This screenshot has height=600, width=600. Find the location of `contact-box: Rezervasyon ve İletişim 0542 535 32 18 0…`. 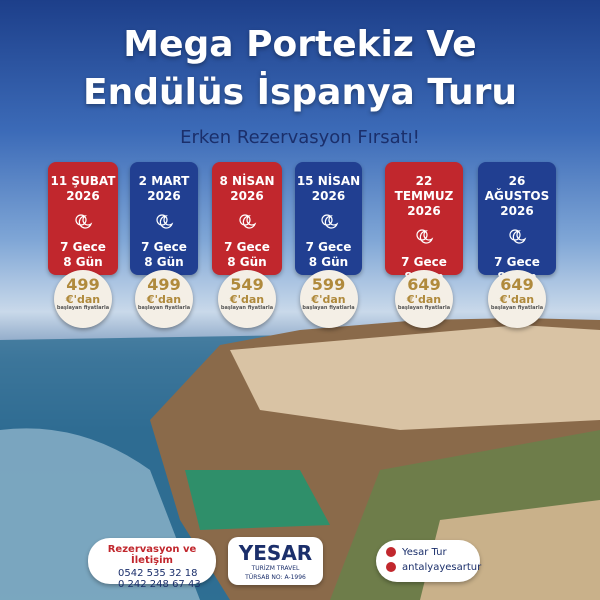

contact-box: Rezervasyon ve İletişim 0542 535 32 18 0… is located at coordinates (152, 564).